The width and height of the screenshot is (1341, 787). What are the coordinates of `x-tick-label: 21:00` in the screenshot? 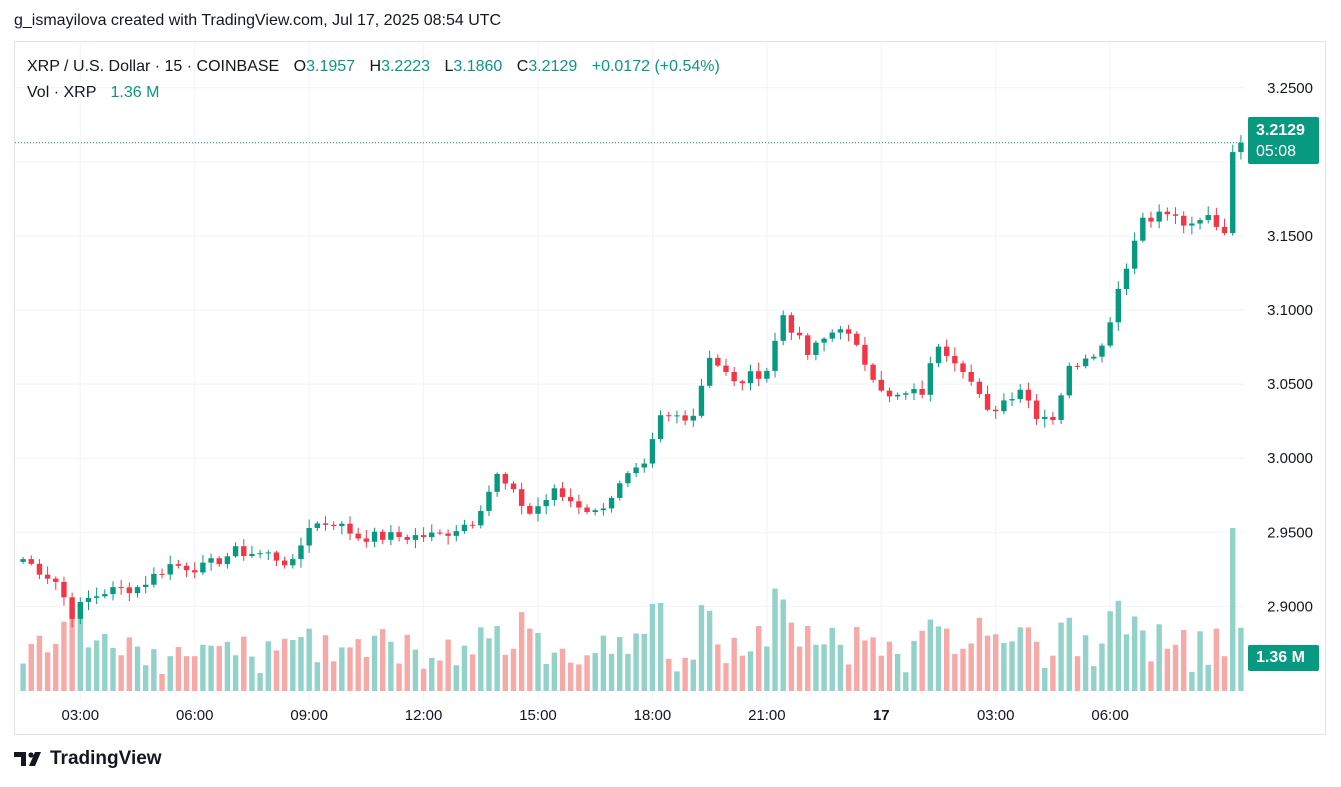 It's located at (767, 715).